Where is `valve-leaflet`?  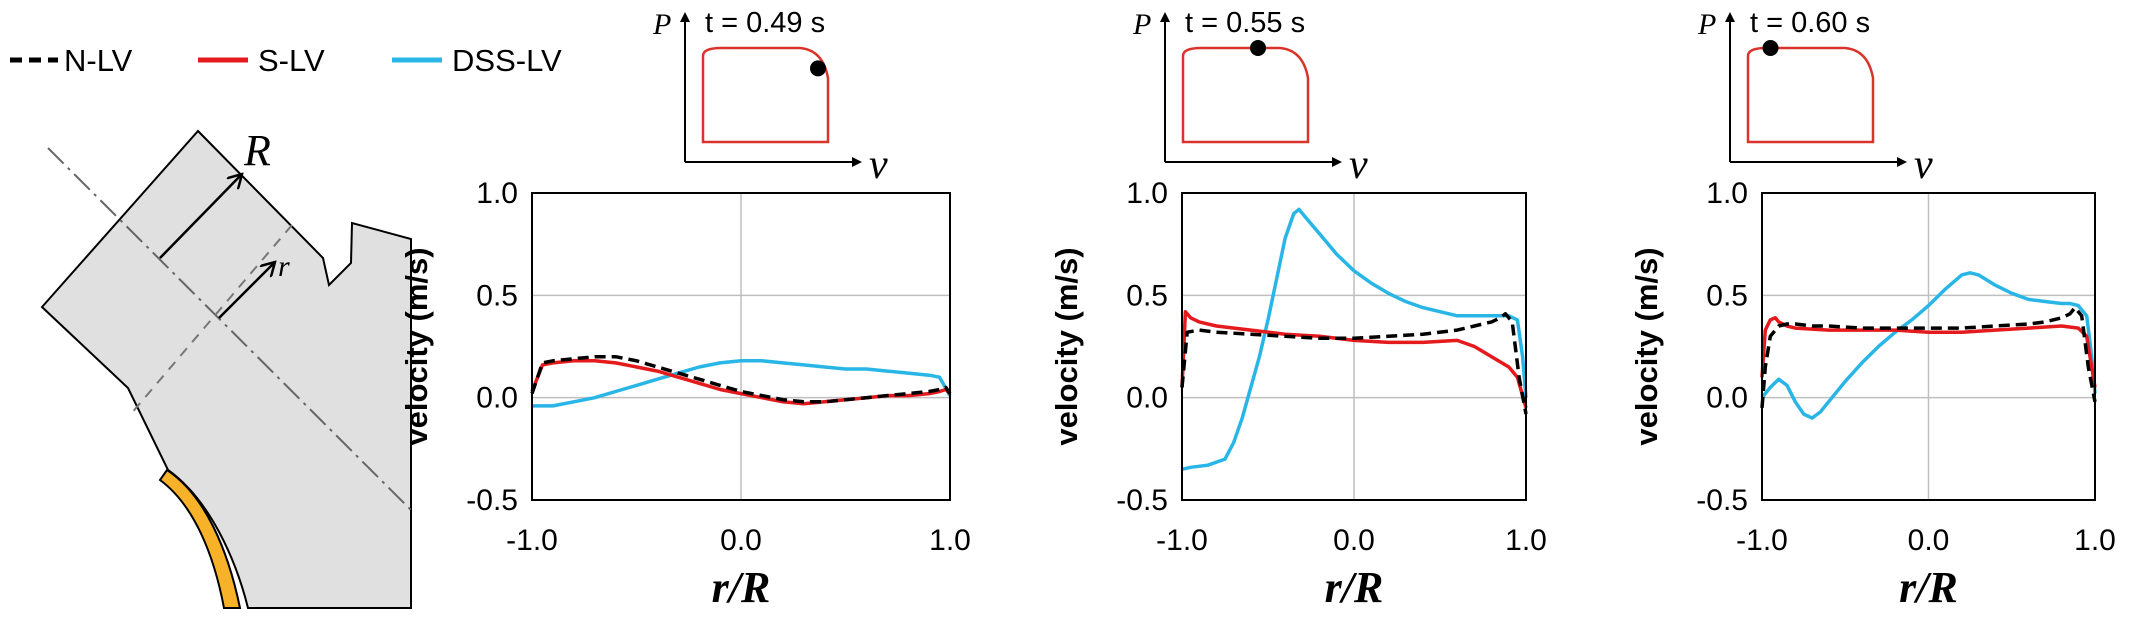 valve-leaflet is located at coordinates (200, 538).